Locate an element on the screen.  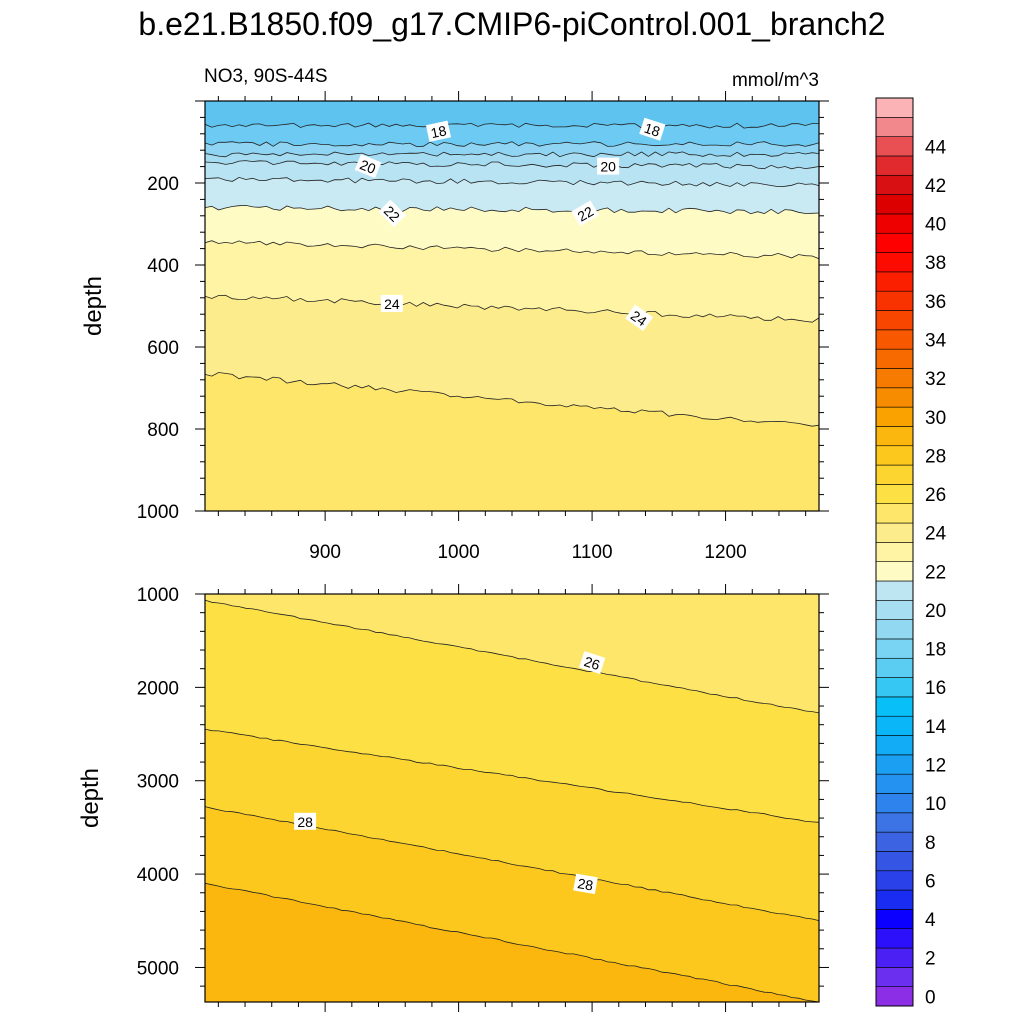
contour-label: 18 is located at coordinates (438, 131).